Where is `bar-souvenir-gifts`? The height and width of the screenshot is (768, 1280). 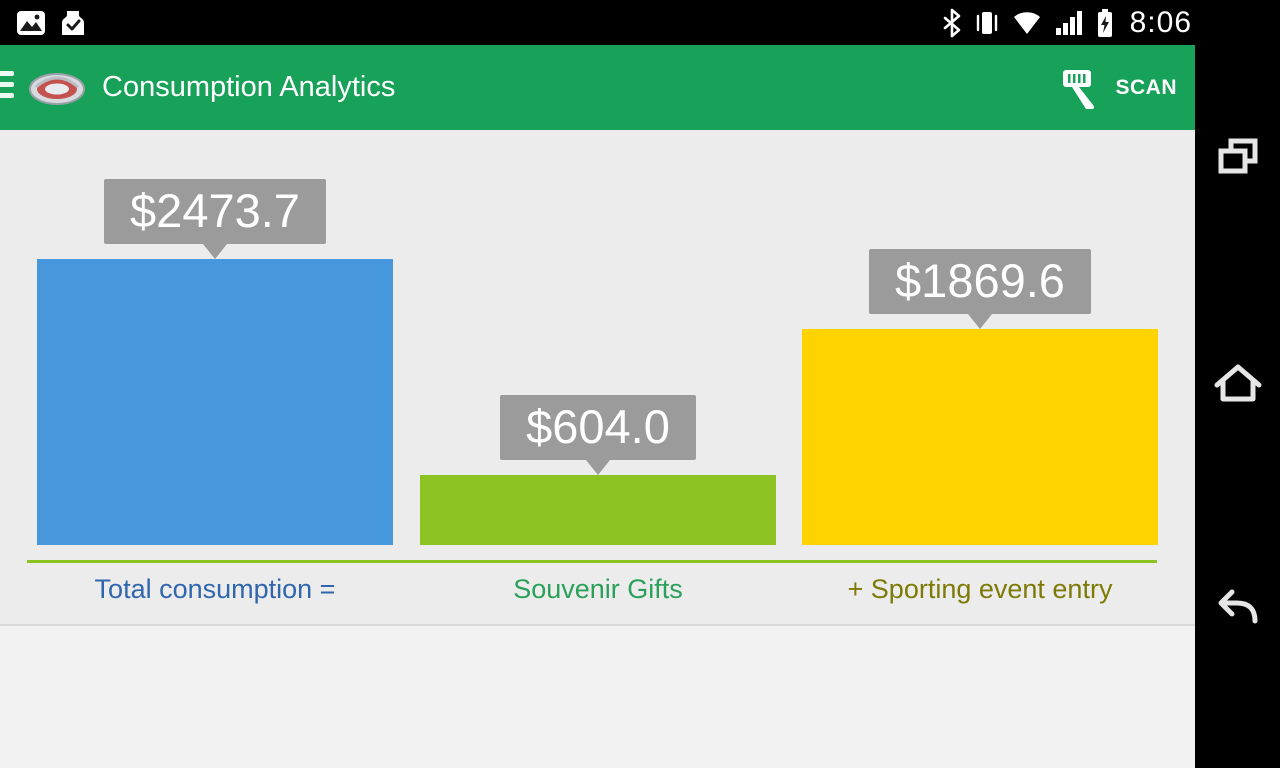
bar-souvenir-gifts is located at coordinates (598, 510).